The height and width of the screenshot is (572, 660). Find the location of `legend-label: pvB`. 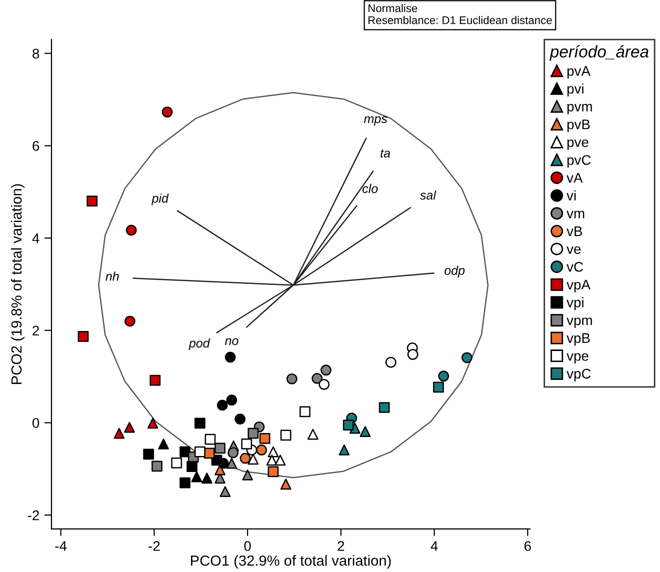

legend-label: pvB is located at coordinates (578, 126).